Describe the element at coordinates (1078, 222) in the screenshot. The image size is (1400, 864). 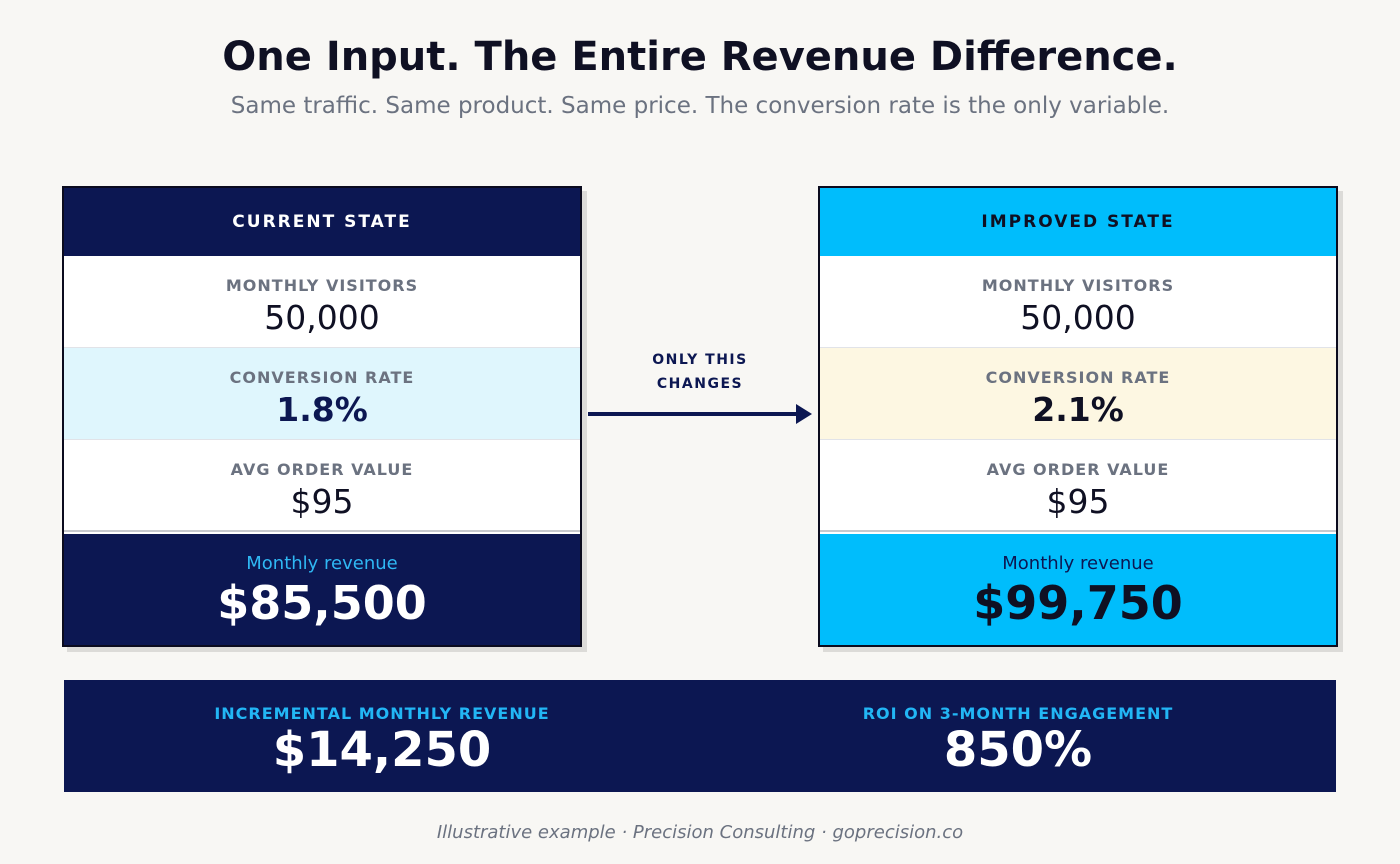
I see `improved-state-header: IMPROVED STATE` at that location.